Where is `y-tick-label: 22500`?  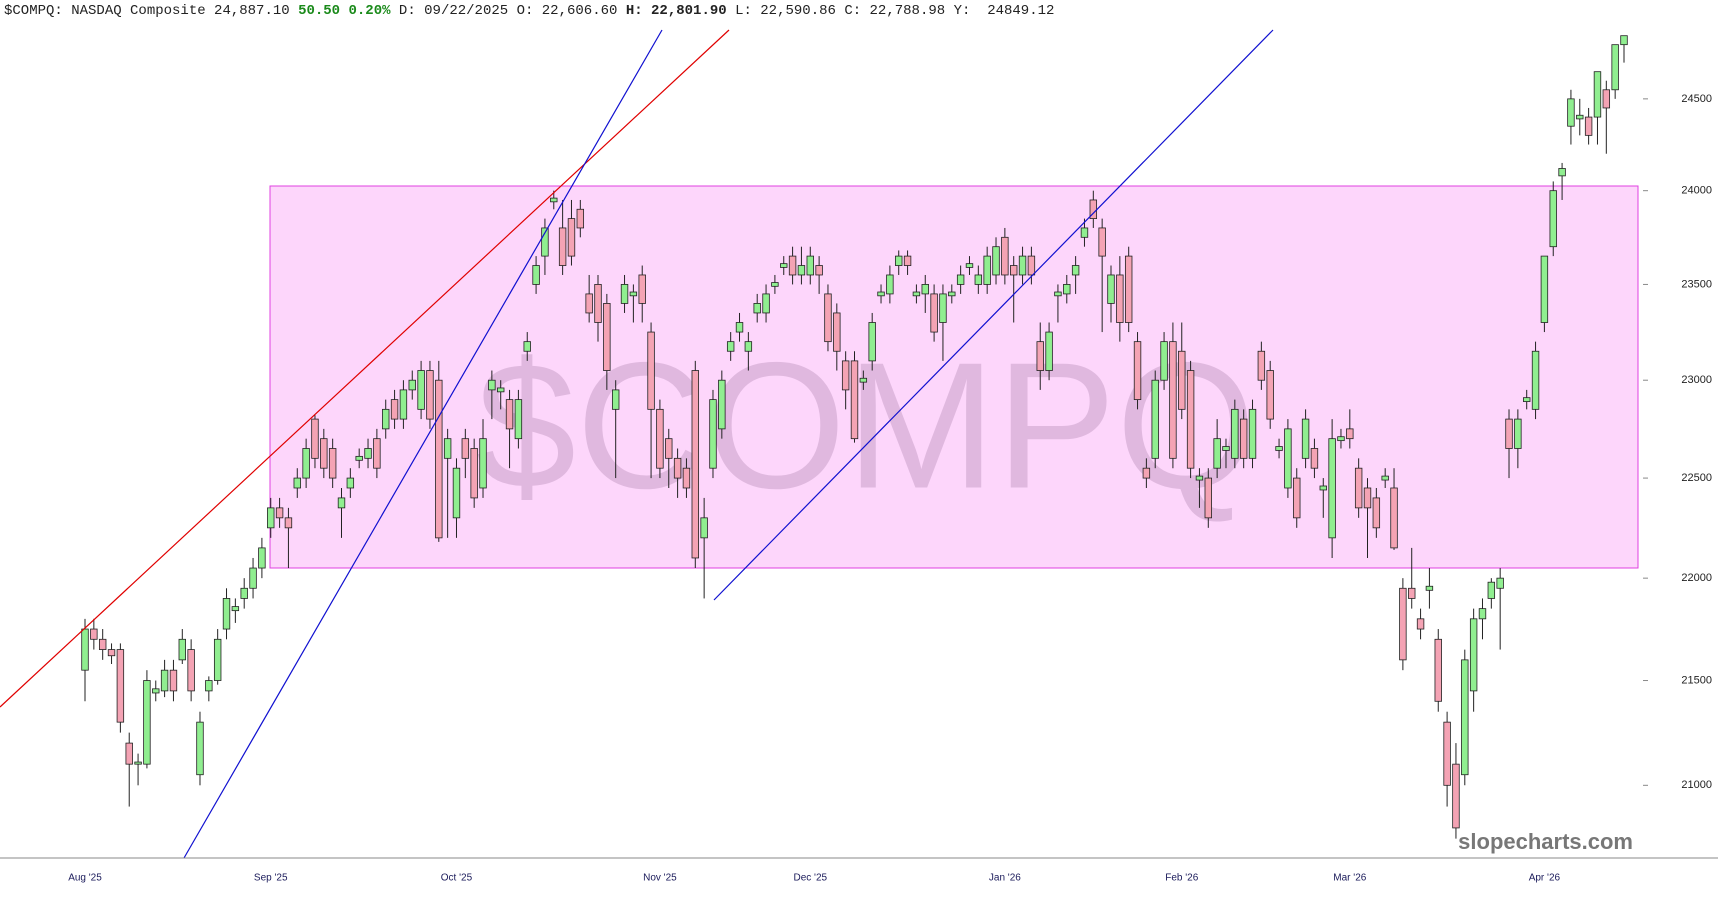
y-tick-label: 22500 is located at coordinates (1696, 478).